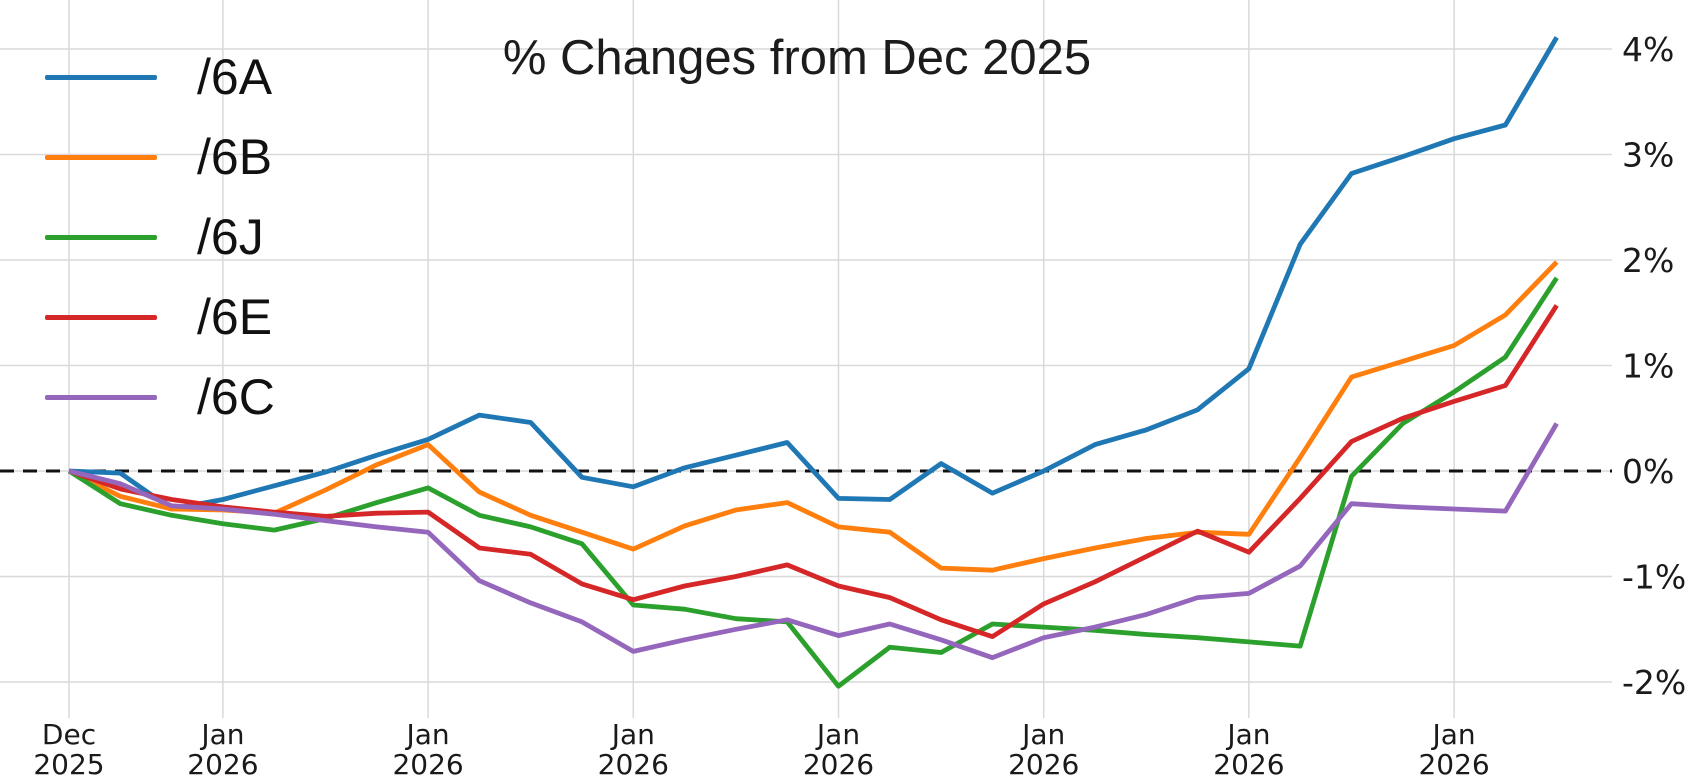  Describe the element at coordinates (1648, 471) in the screenshot. I see `y-tick-label: 0%` at that location.